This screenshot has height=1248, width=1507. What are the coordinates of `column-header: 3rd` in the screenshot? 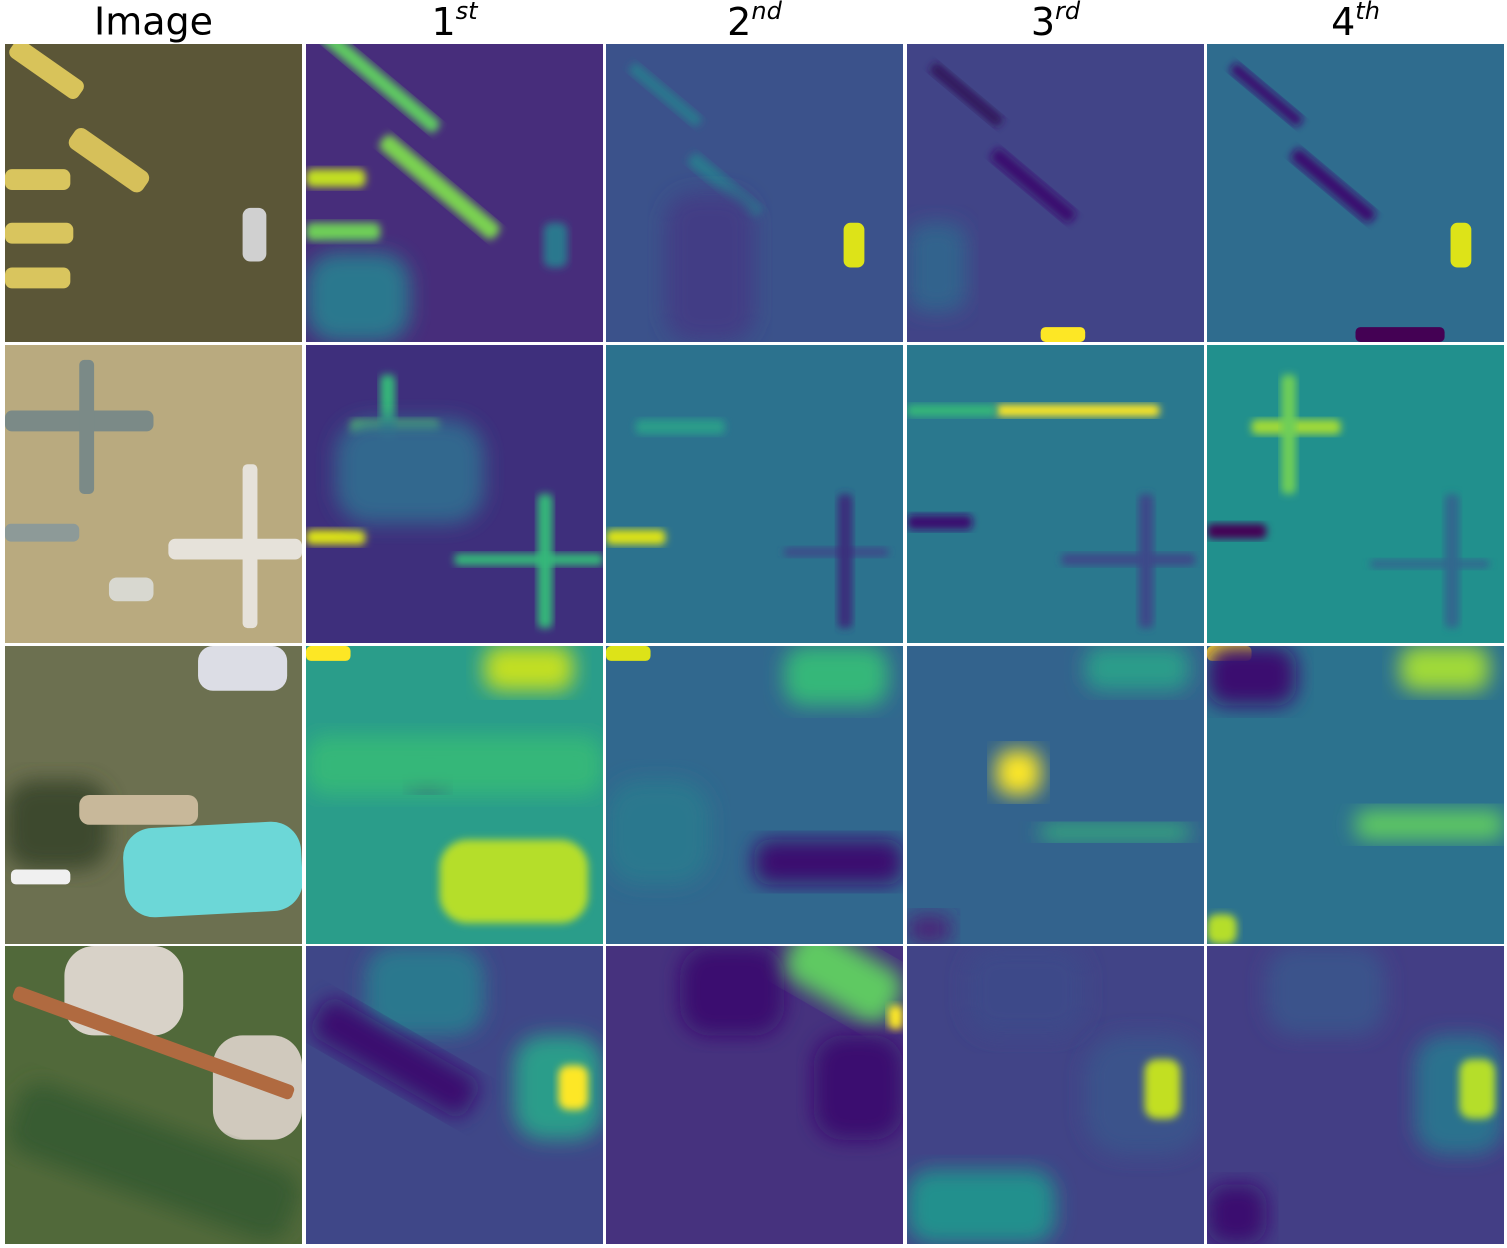 It's located at (1056, 22).